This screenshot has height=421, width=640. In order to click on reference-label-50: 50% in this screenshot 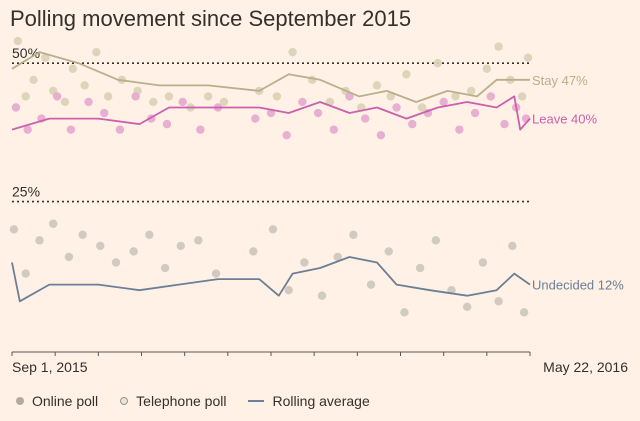, I will do `click(26, 53)`.